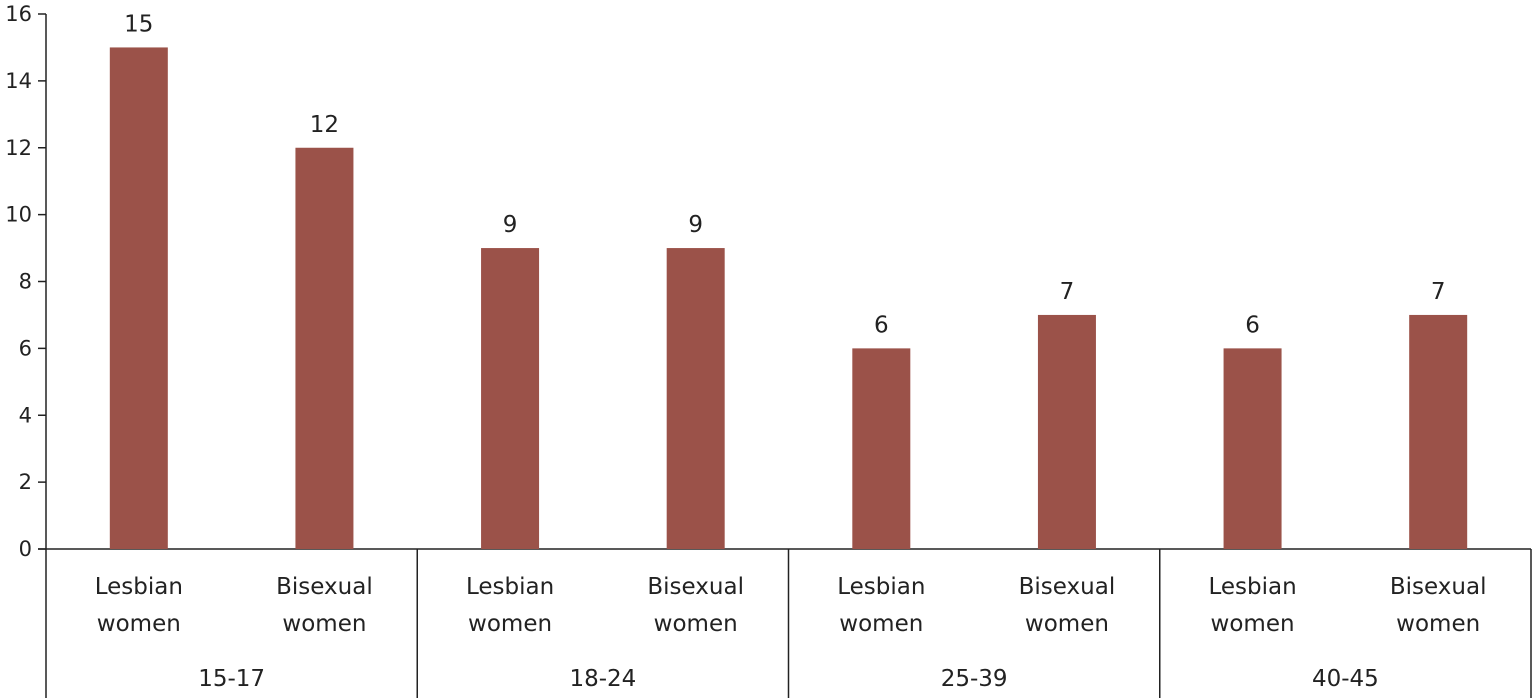 The image size is (1532, 698). What do you see at coordinates (974, 679) in the screenshot?
I see `x-group-label: 25-39` at bounding box center [974, 679].